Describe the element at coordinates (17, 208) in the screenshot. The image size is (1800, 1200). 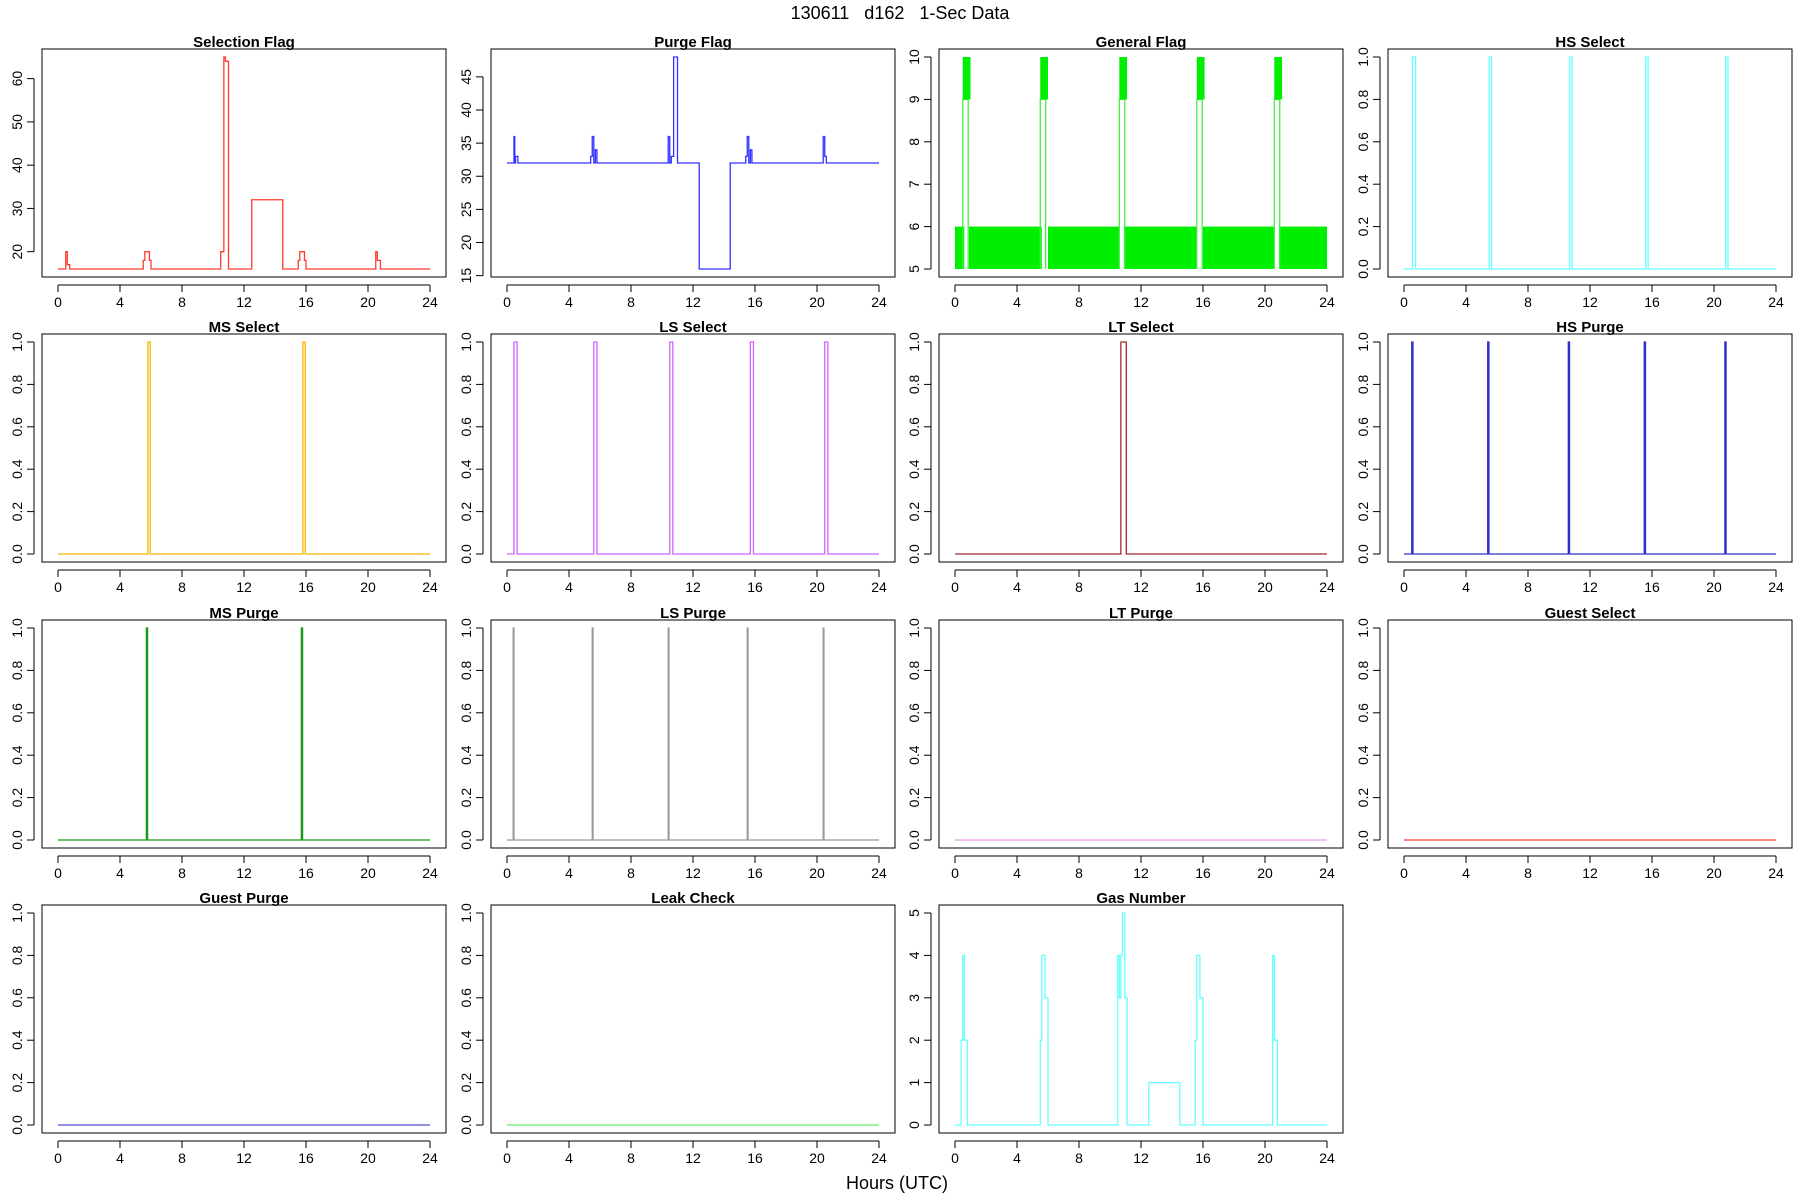
I see `y-tick-label: 30` at that location.